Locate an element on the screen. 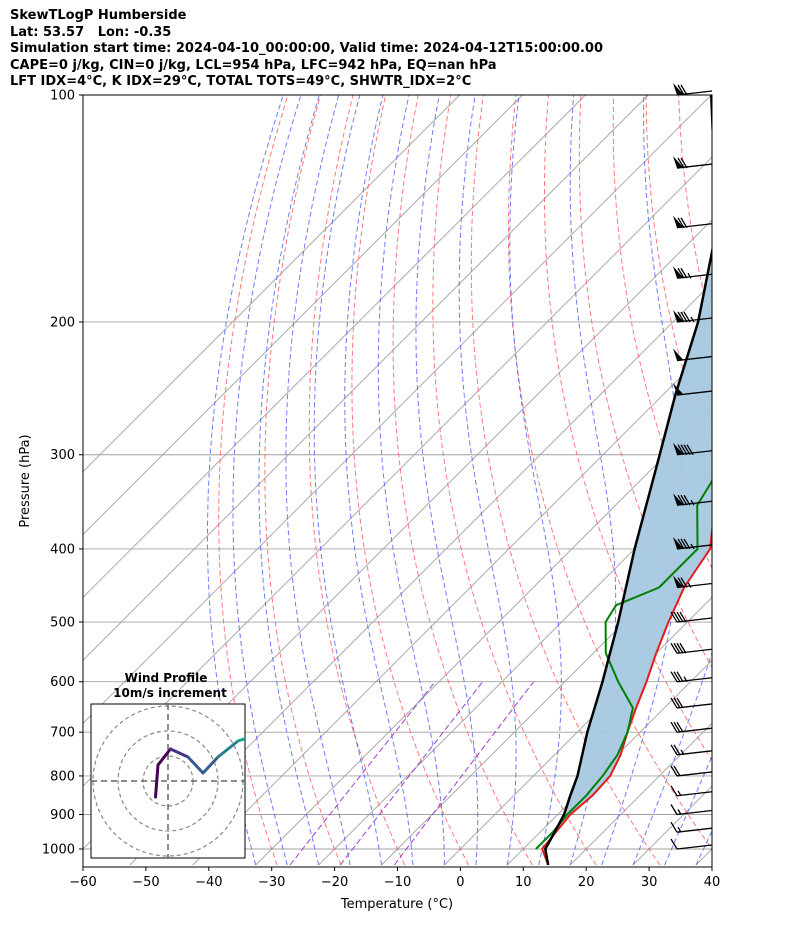  y-tick-label: 900 is located at coordinates (62, 815).